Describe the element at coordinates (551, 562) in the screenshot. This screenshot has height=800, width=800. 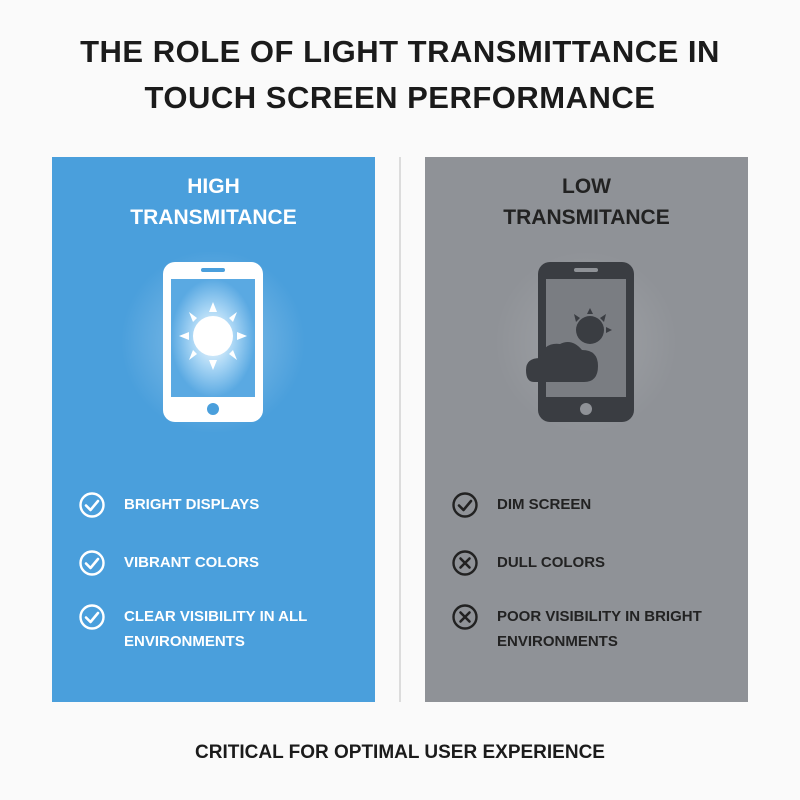
I see `item-text: DULL COLORS` at that location.